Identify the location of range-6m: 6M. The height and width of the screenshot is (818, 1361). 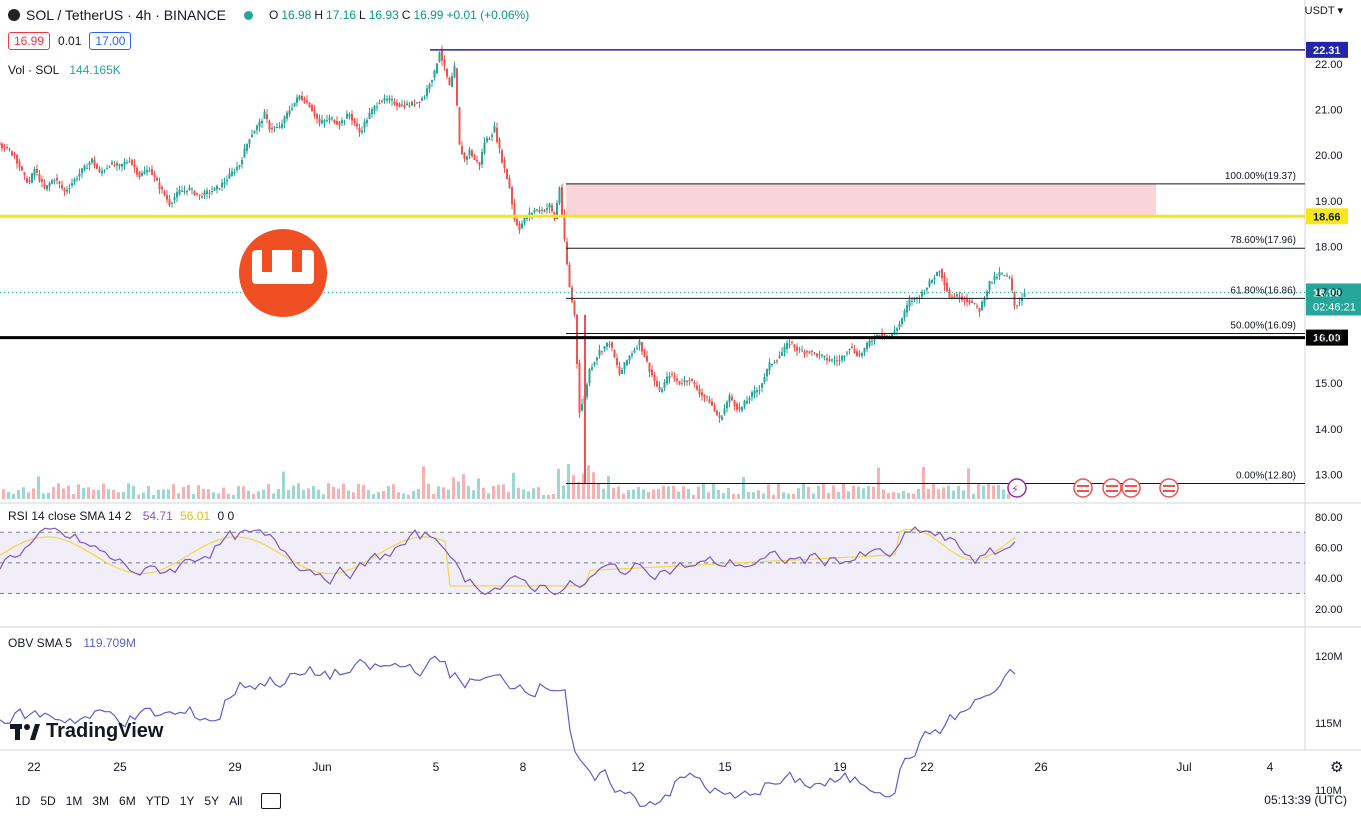
(127, 801).